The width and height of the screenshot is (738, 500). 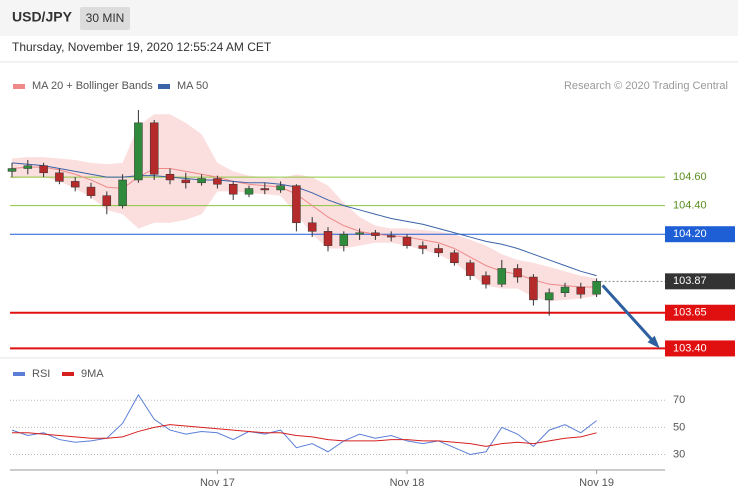 What do you see at coordinates (407, 483) in the screenshot?
I see `x-tick-label: Nov 18` at bounding box center [407, 483].